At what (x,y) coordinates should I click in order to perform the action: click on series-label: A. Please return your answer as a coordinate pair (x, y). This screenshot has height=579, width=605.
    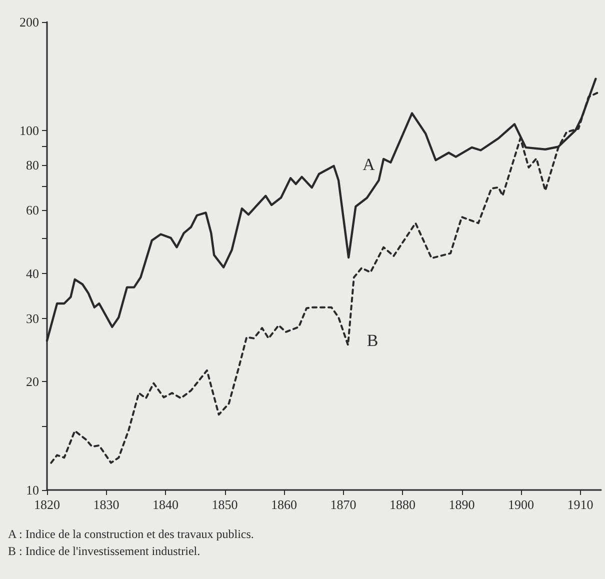
    Looking at the image, I should click on (369, 164).